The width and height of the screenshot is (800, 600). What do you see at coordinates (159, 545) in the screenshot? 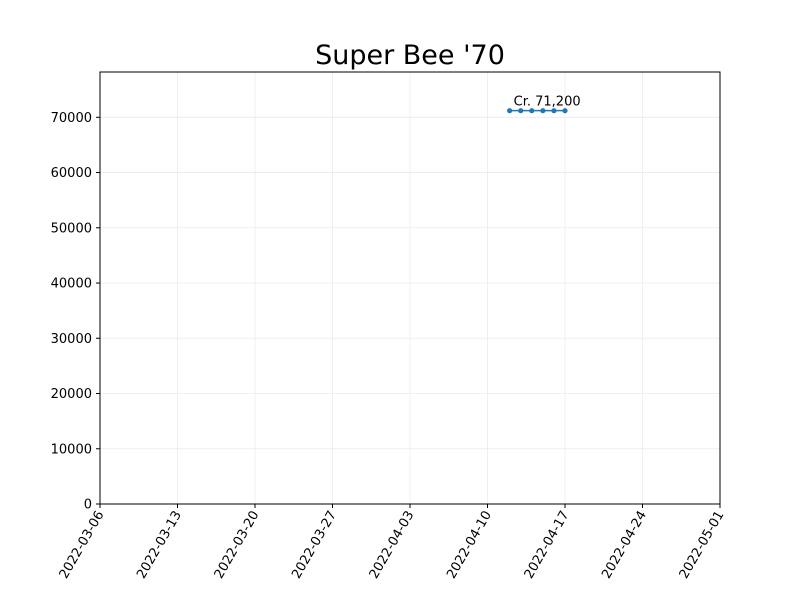
I see `x-tick-label: 2022-03-13` at bounding box center [159, 545].